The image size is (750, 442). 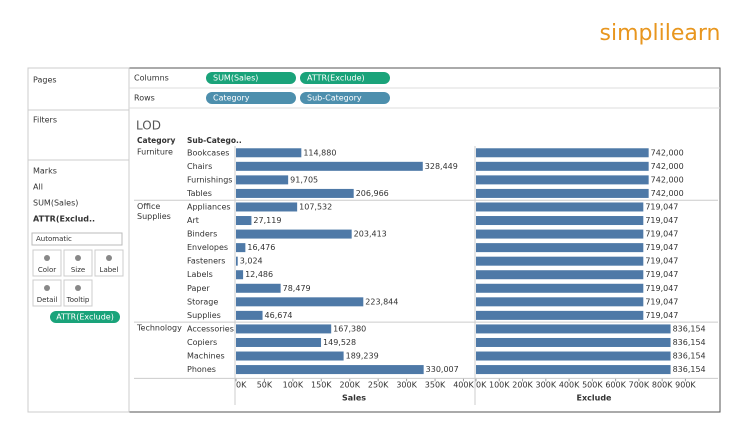 I want to click on subcategory-label: Appliances, so click(x=209, y=206).